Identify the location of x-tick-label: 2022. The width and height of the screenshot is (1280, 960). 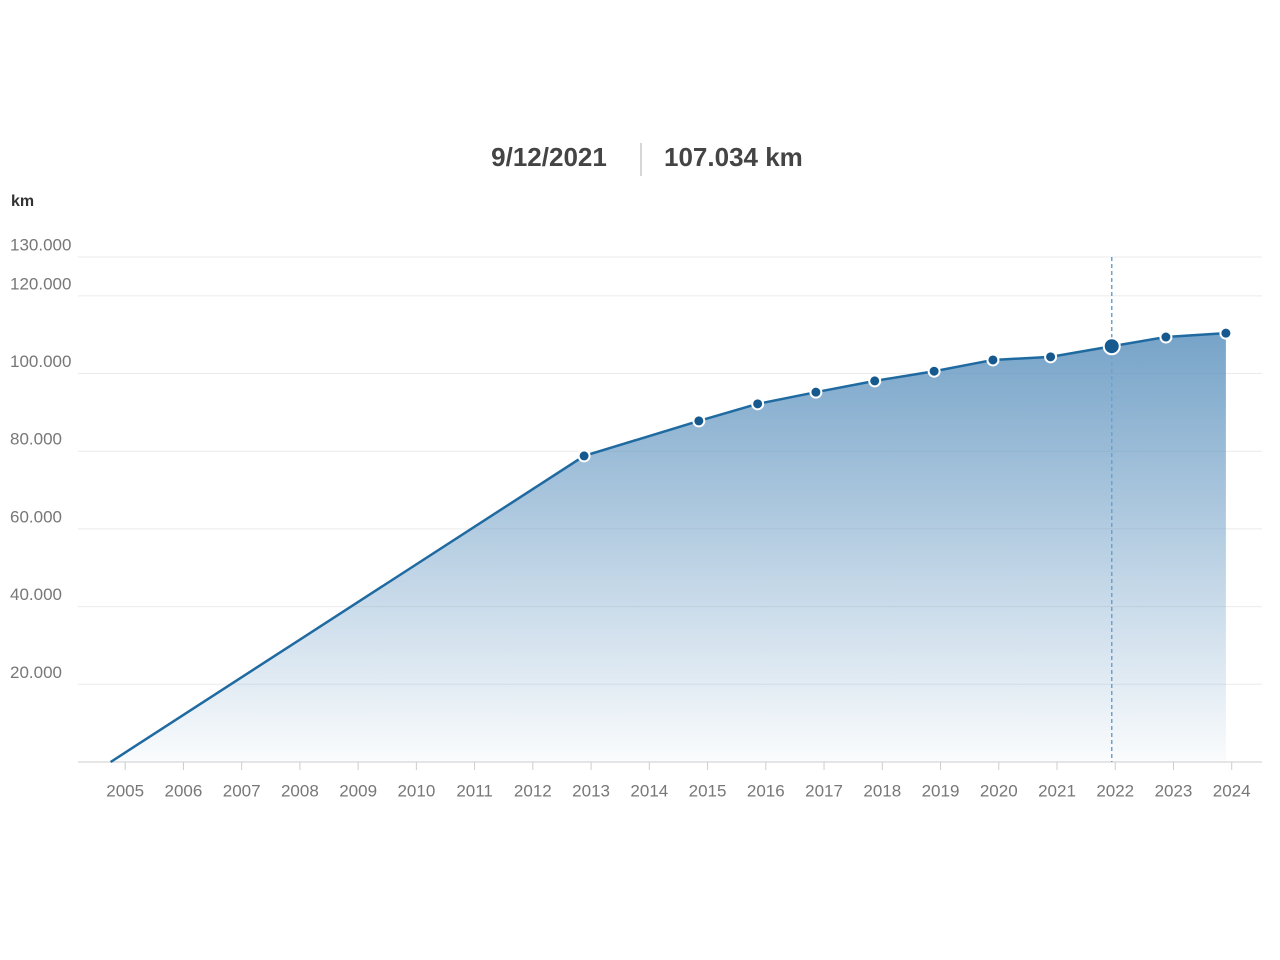
(1115, 790).